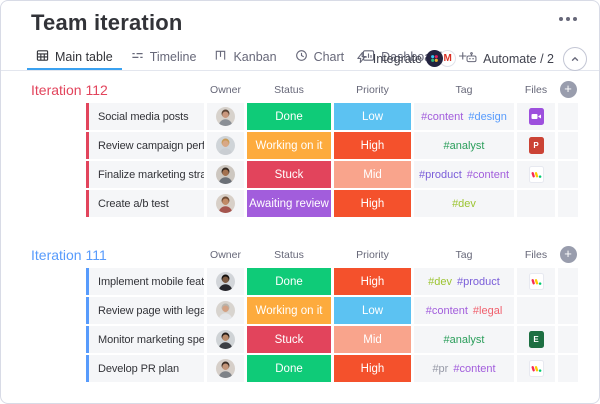 This screenshot has height=404, width=600. Describe the element at coordinates (509, 59) in the screenshot. I see `automate-button: Automate / 2` at that location.